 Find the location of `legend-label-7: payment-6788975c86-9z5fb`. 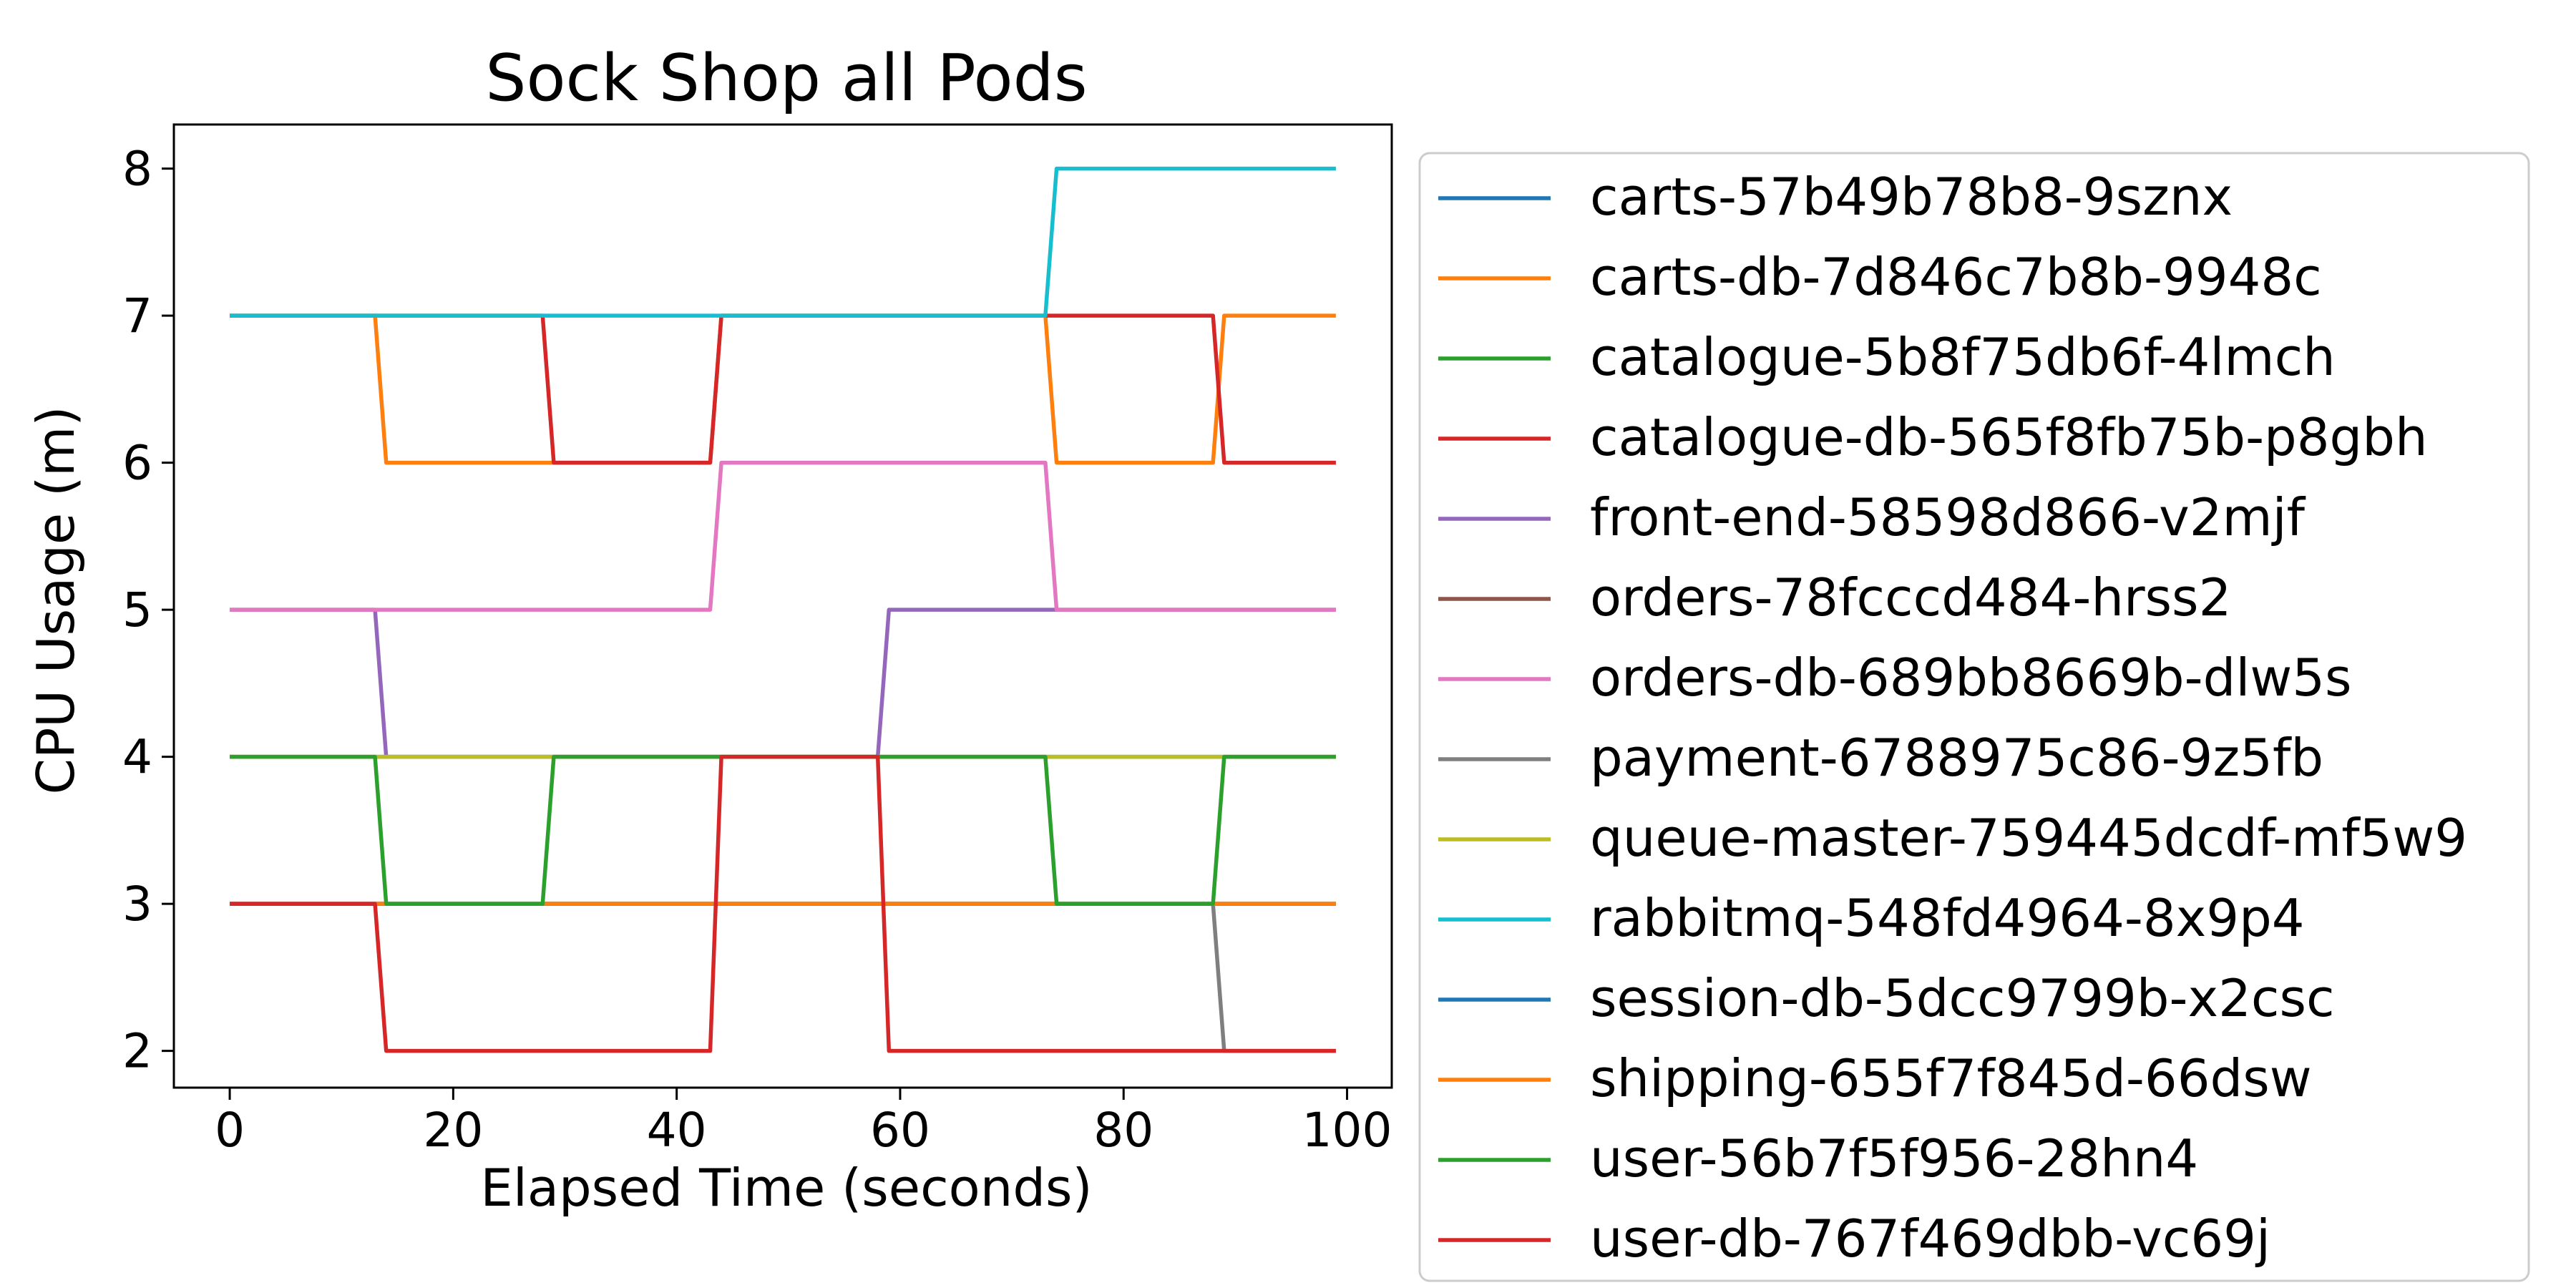

legend-label-7: payment-6788975c86-9z5fb is located at coordinates (1956, 758).